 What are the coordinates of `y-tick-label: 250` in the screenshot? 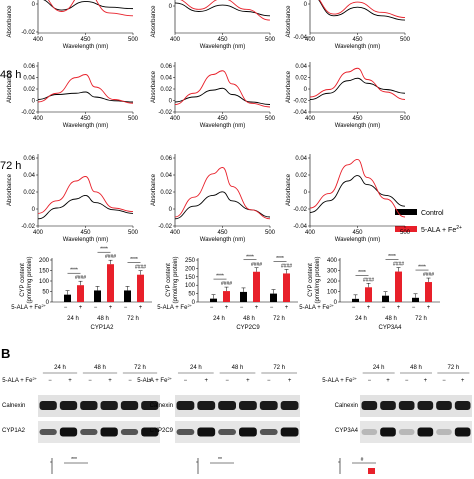 It's located at (190, 261).